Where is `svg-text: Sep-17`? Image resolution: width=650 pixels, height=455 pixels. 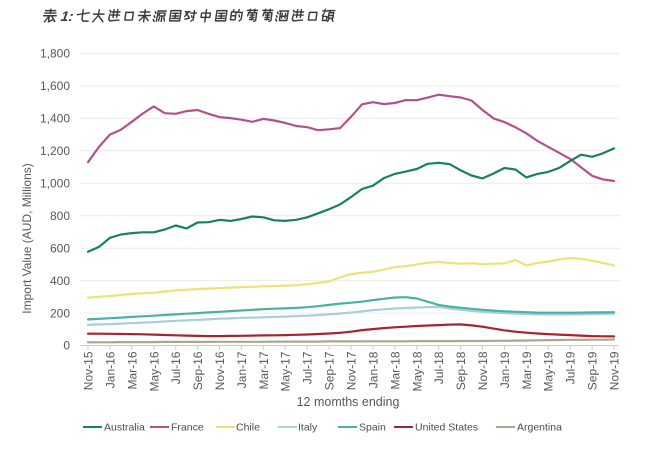
svg-text: Sep-17 is located at coordinates (330, 370).